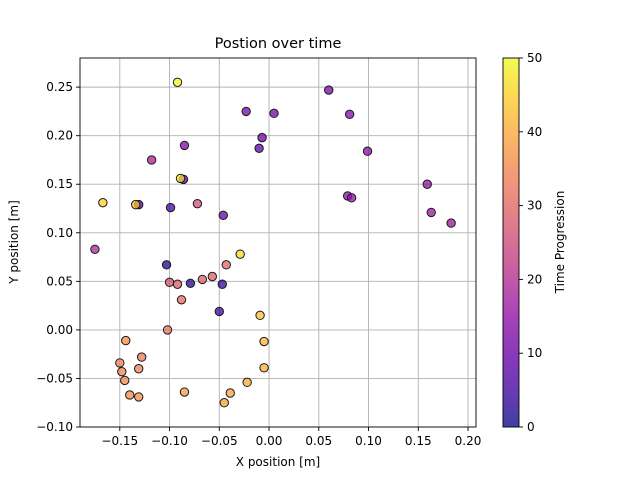 The width and height of the screenshot is (640, 480). Describe the element at coordinates (530, 242) in the screenshot. I see `colorbar-ticks: 0 10 20 30 40 50` at that location.